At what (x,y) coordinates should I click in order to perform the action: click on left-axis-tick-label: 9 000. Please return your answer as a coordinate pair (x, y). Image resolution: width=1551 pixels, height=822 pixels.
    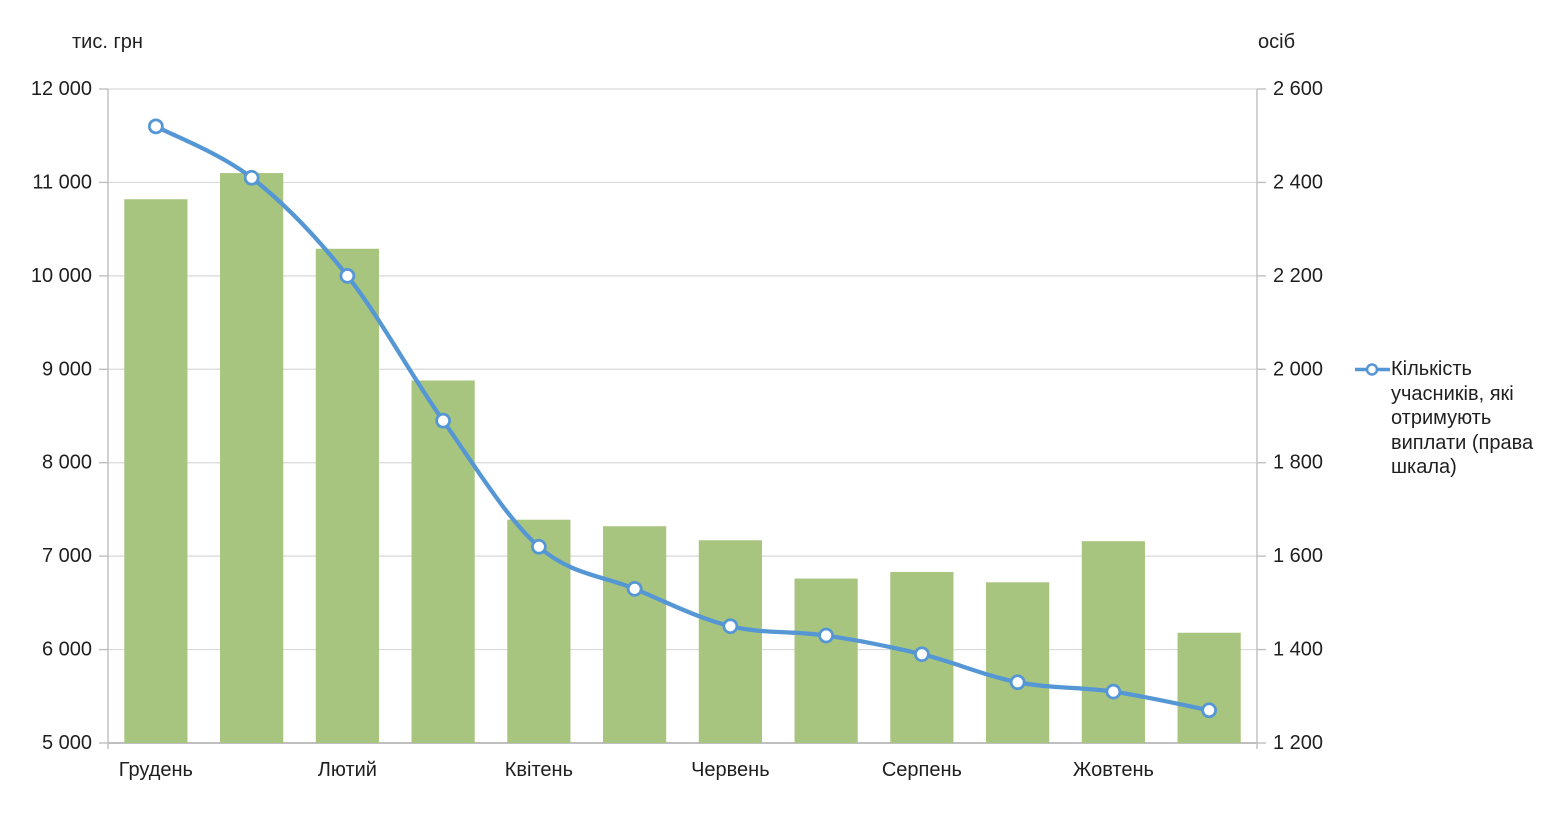
    Looking at the image, I should click on (67, 369).